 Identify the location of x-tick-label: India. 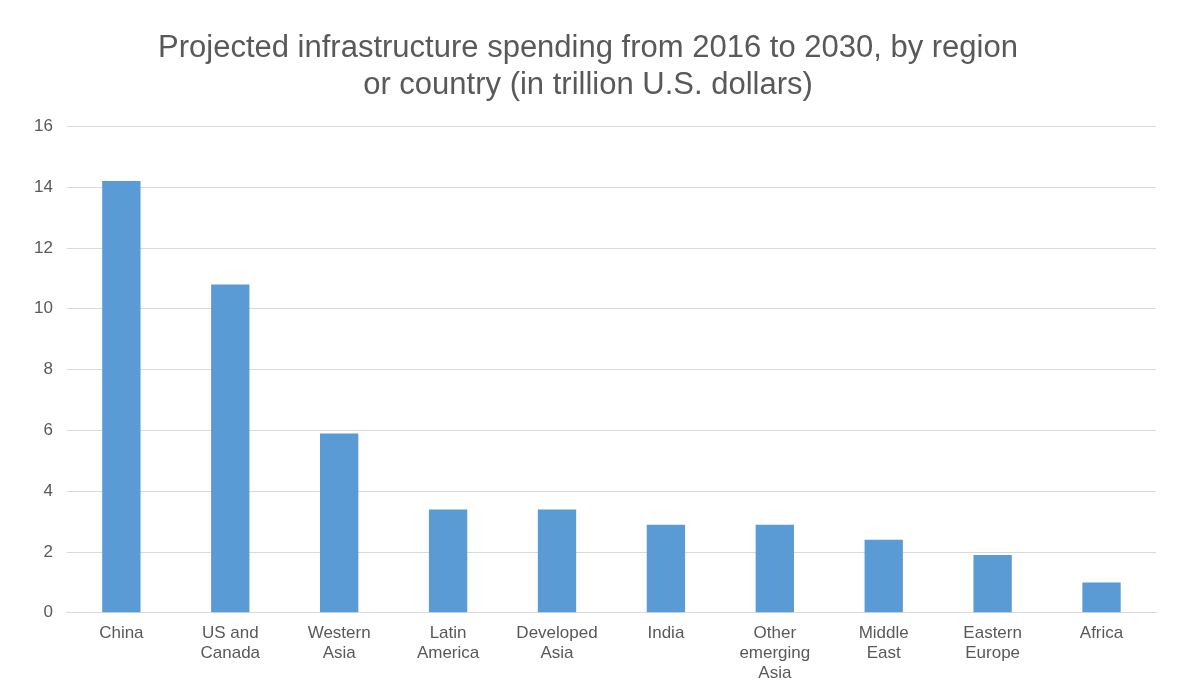
(666, 632).